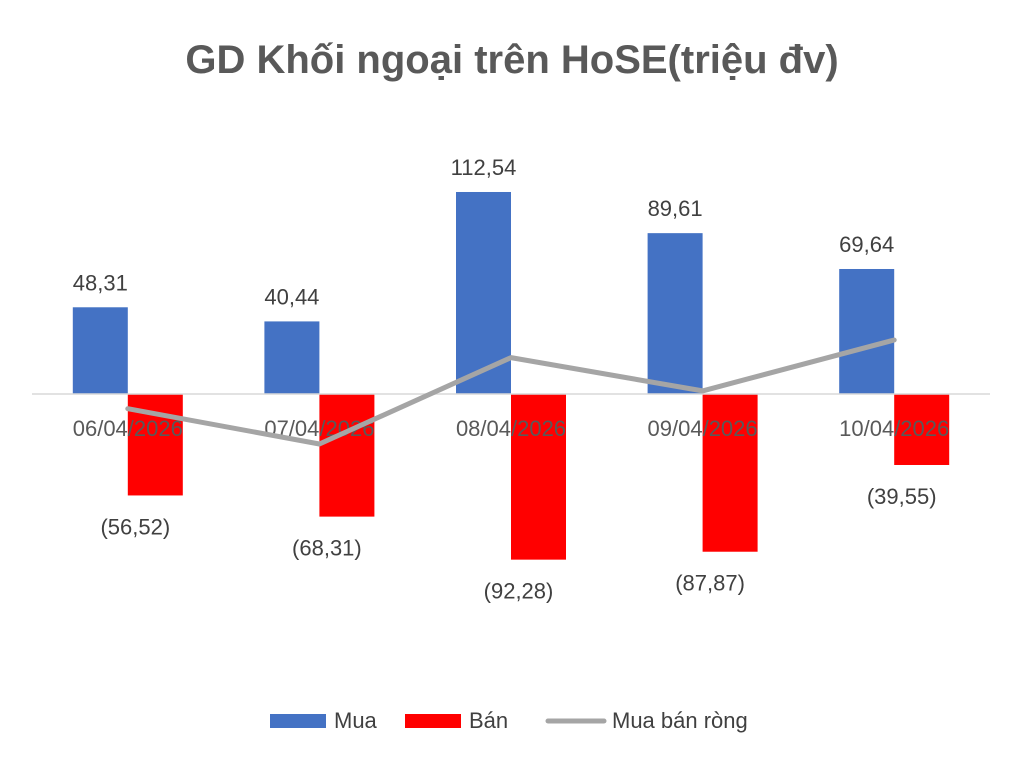 This screenshot has width=1024, height=763. I want to click on x-tick-label: 09/04/2026, so click(703, 428).